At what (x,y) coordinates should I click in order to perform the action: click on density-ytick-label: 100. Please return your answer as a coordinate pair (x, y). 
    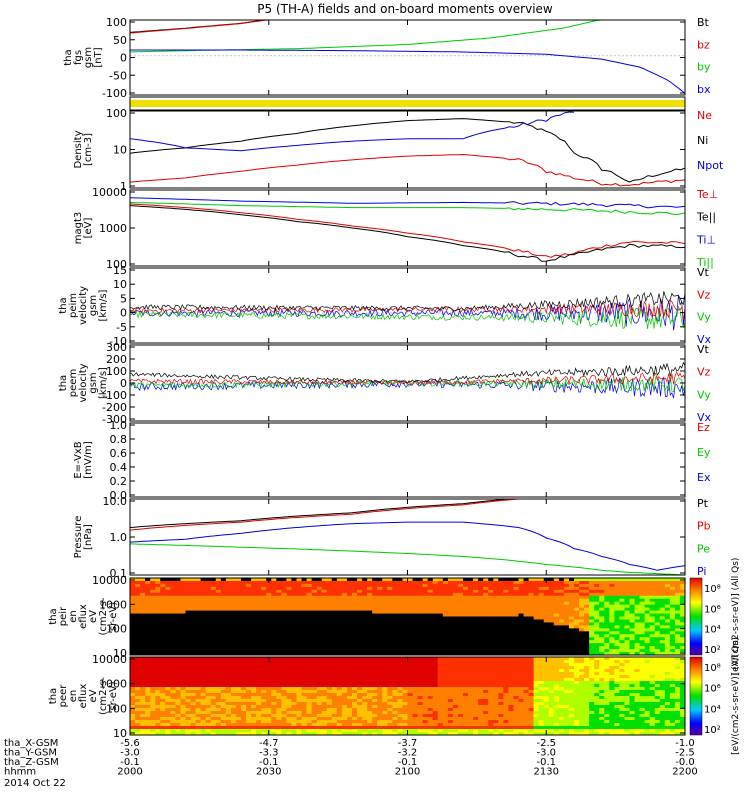
    Looking at the image, I should click on (116, 113).